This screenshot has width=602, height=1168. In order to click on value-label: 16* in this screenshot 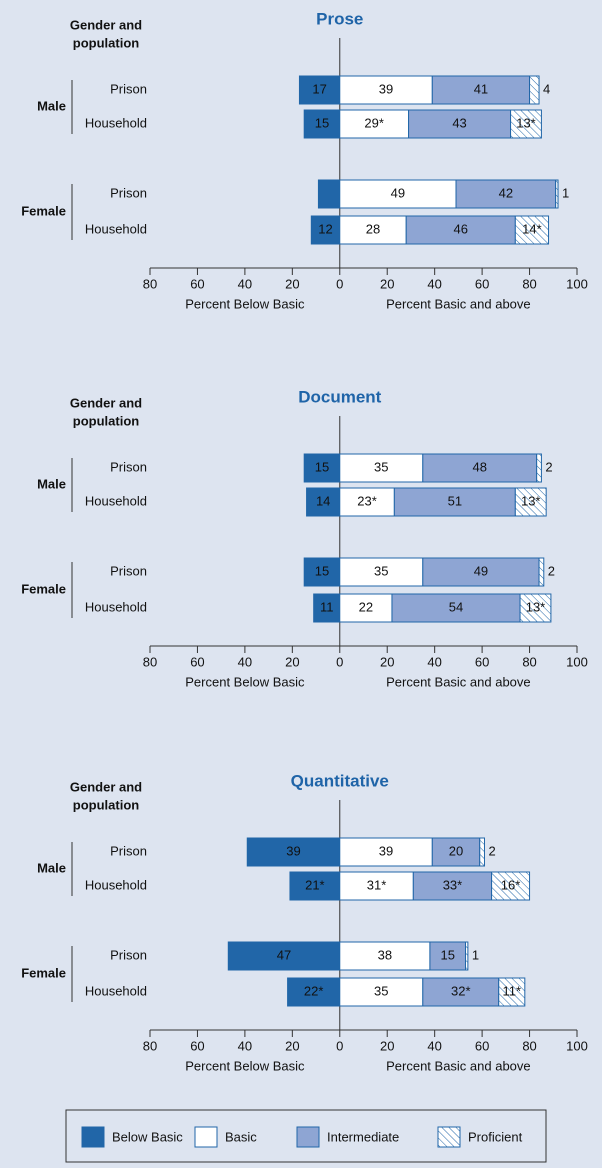, I will do `click(511, 884)`.